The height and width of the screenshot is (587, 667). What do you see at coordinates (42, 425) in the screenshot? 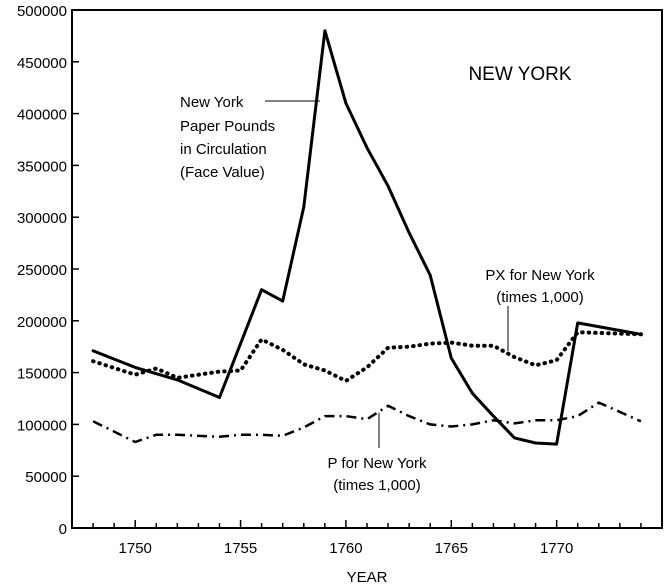
I see `y-tick-label: 100000` at bounding box center [42, 425].